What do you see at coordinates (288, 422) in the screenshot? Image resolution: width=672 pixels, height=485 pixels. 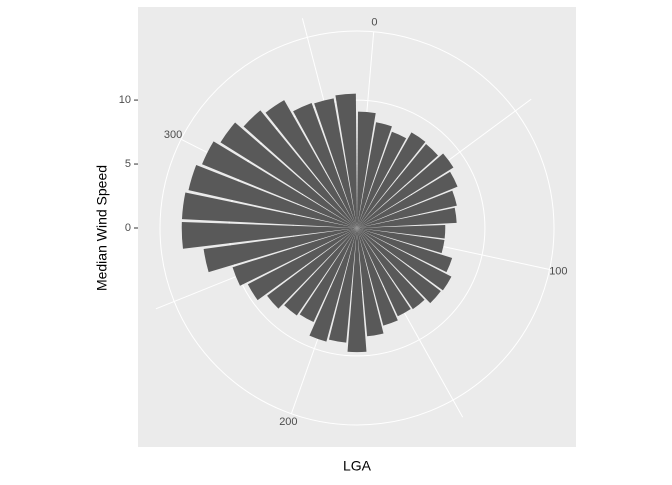 I see `x-tick-label: 200` at bounding box center [288, 422].